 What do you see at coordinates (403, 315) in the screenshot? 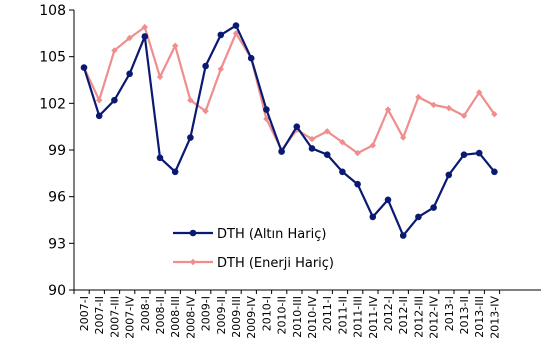
I see `x-tick-label: 2012-II` at bounding box center [403, 315].